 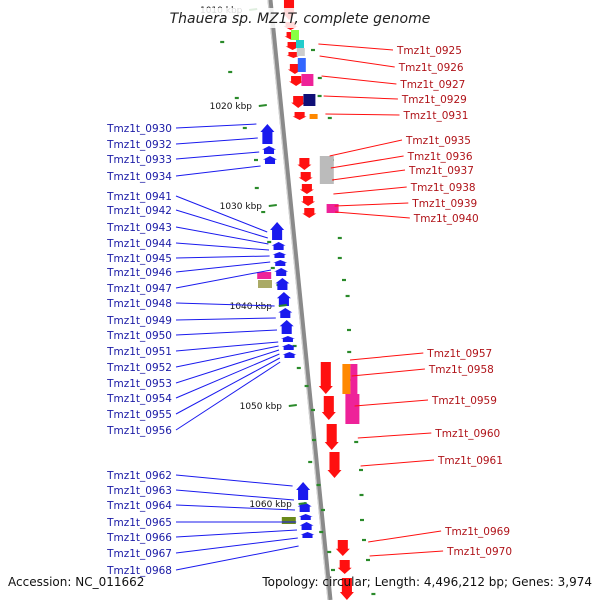 What do you see at coordinates (470, 461) in the screenshot?
I see `right-gene-label-15: Tmz1t_0961` at bounding box center [470, 461].